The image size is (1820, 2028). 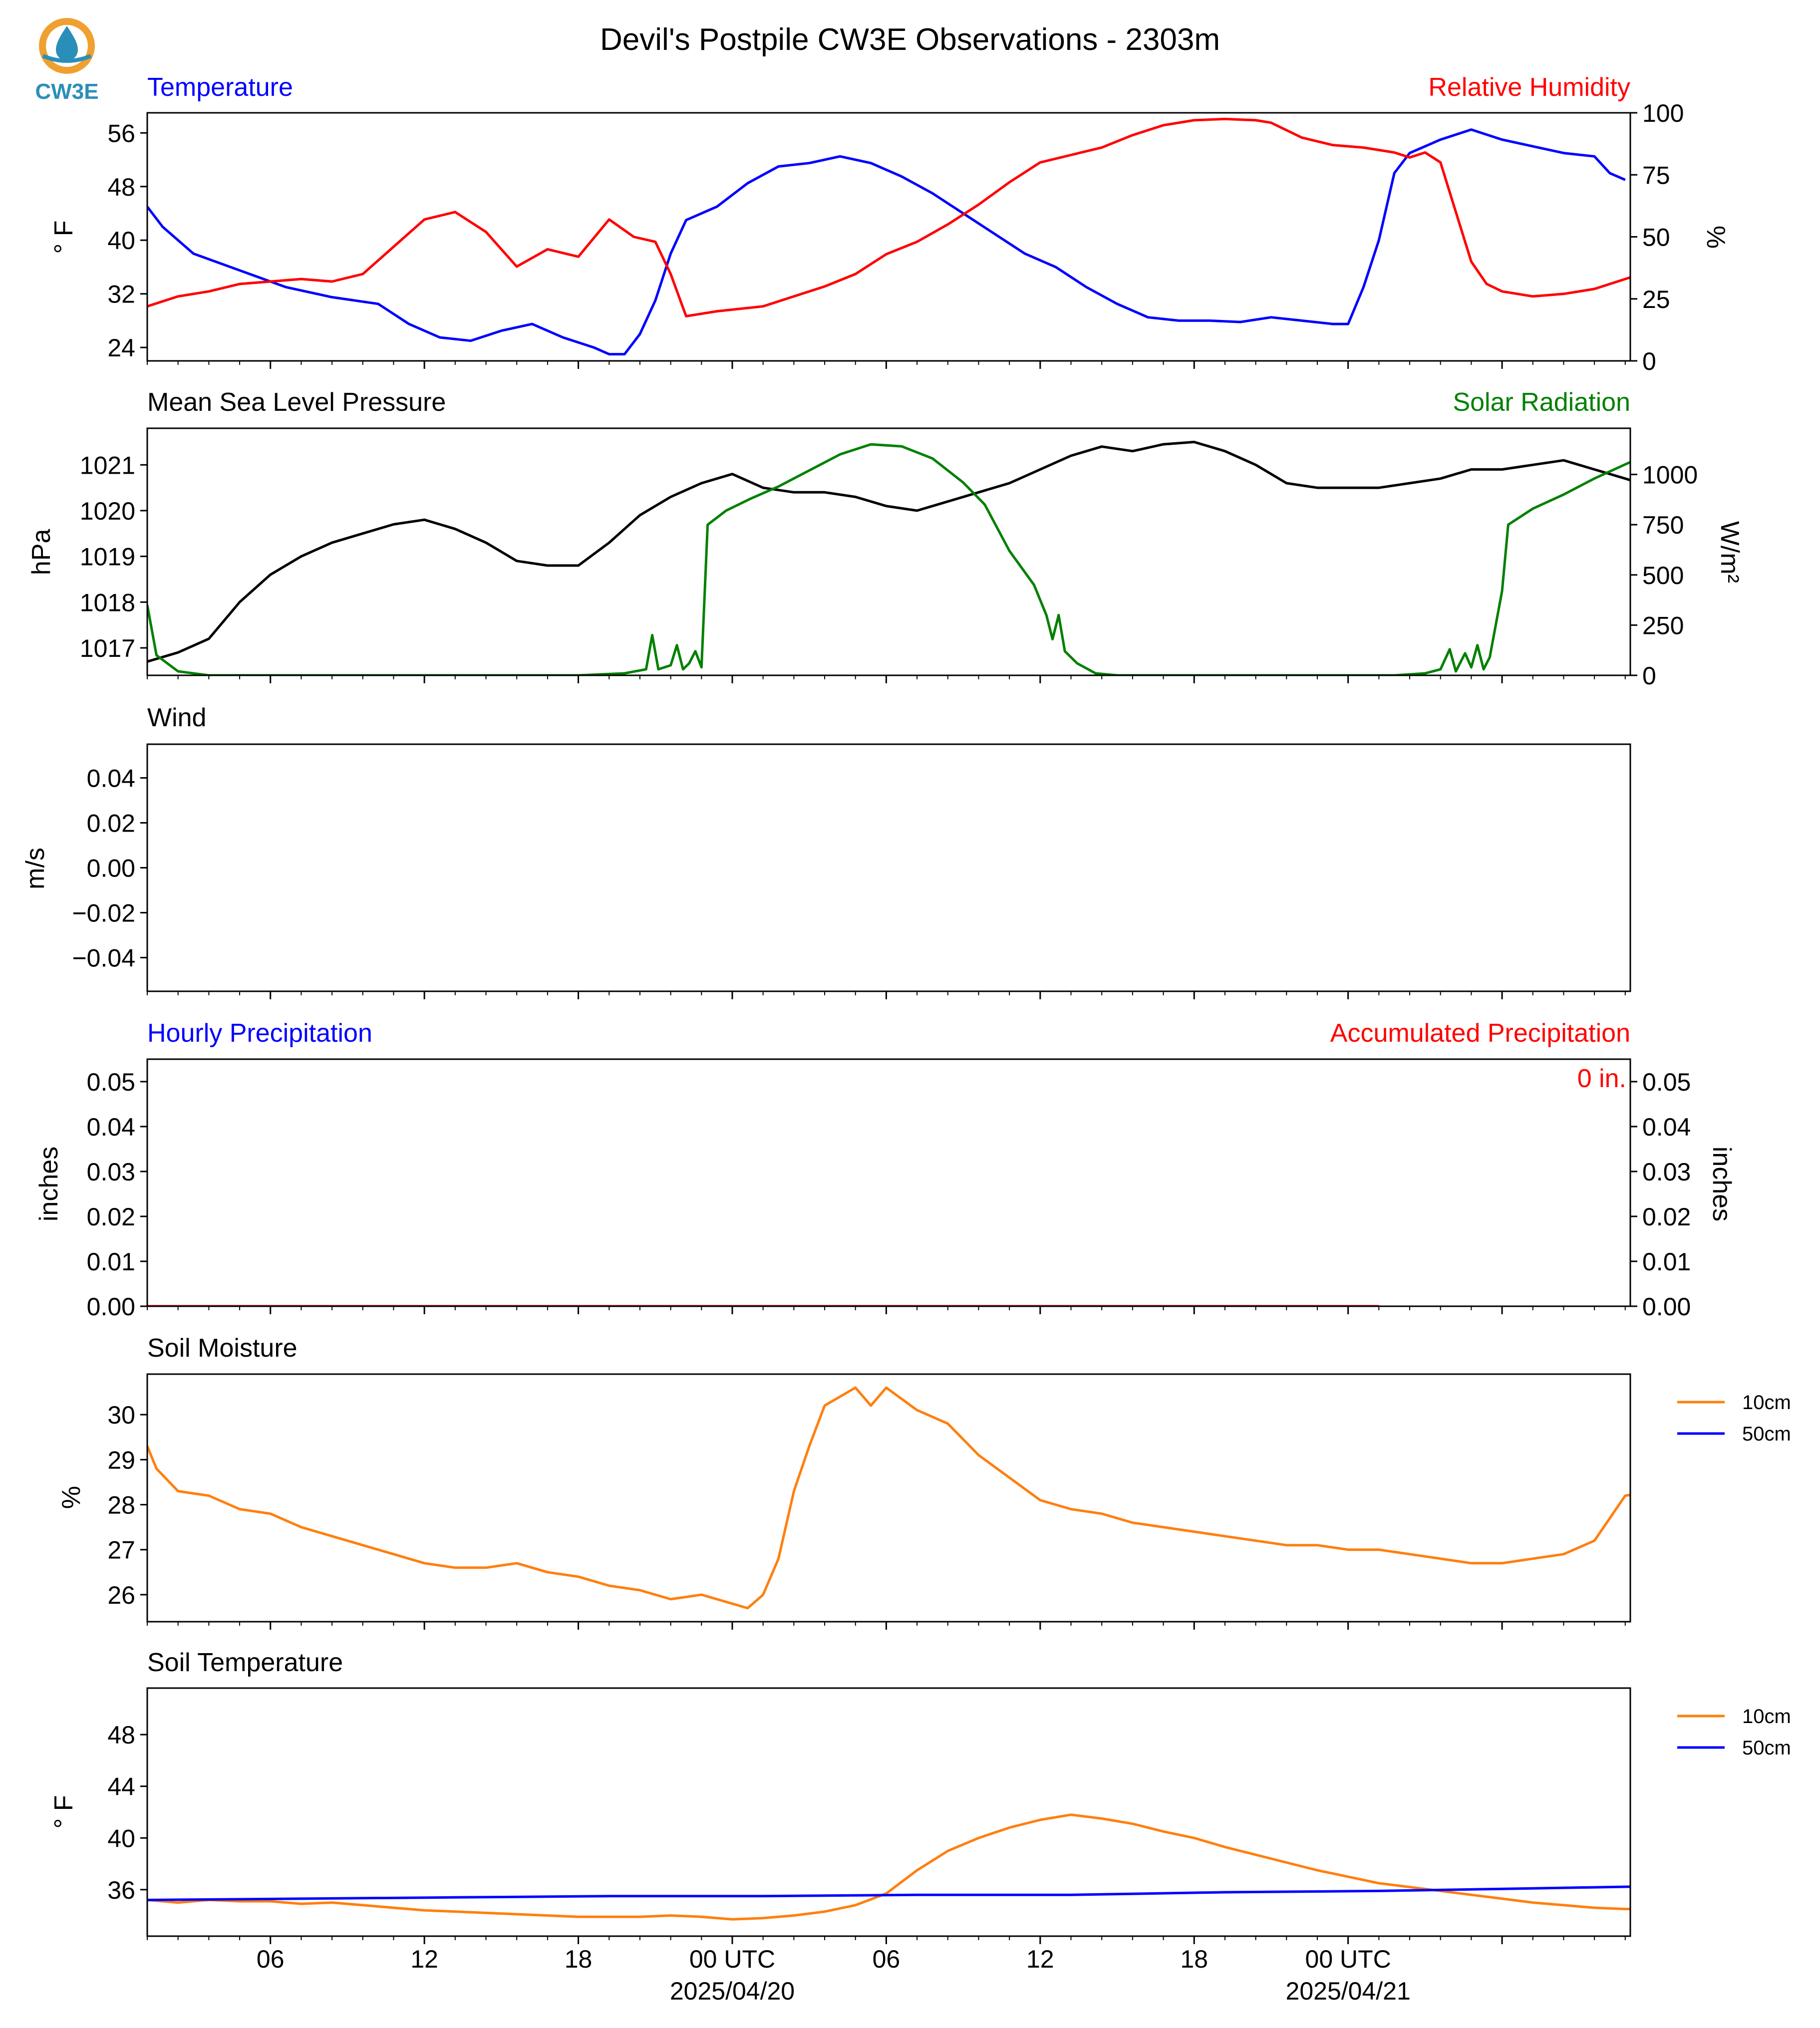 I want to click on legend-soil-temperature: 10cm 50cm, so click(x=1734, y=1732).